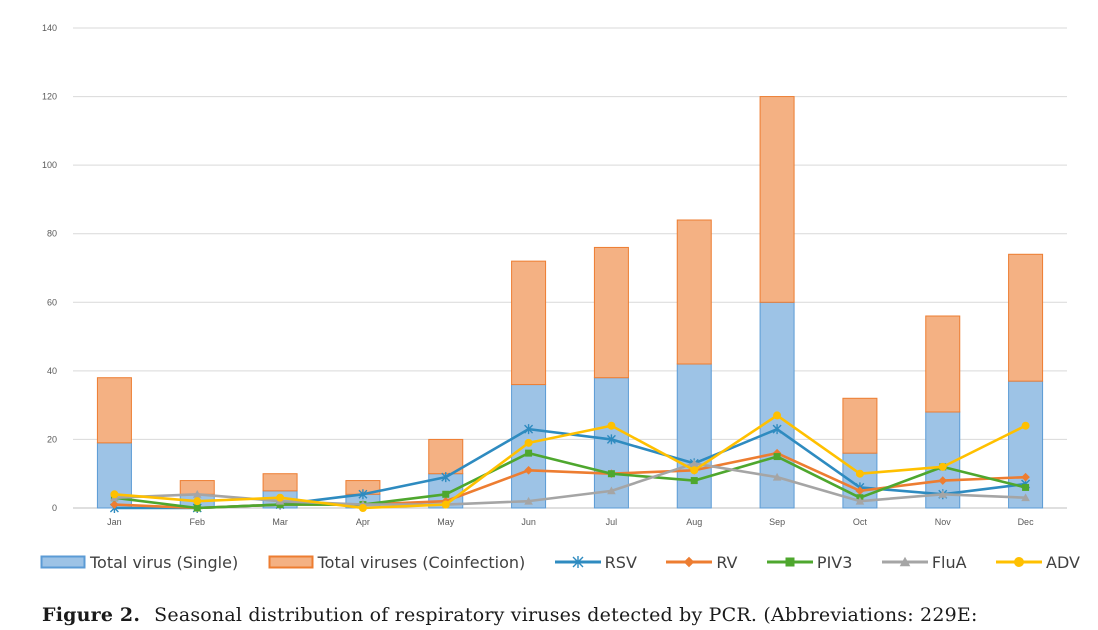 This screenshot has height=630, width=1098. Describe the element at coordinates (1063, 562) in the screenshot. I see `legend-label: ADV` at that location.